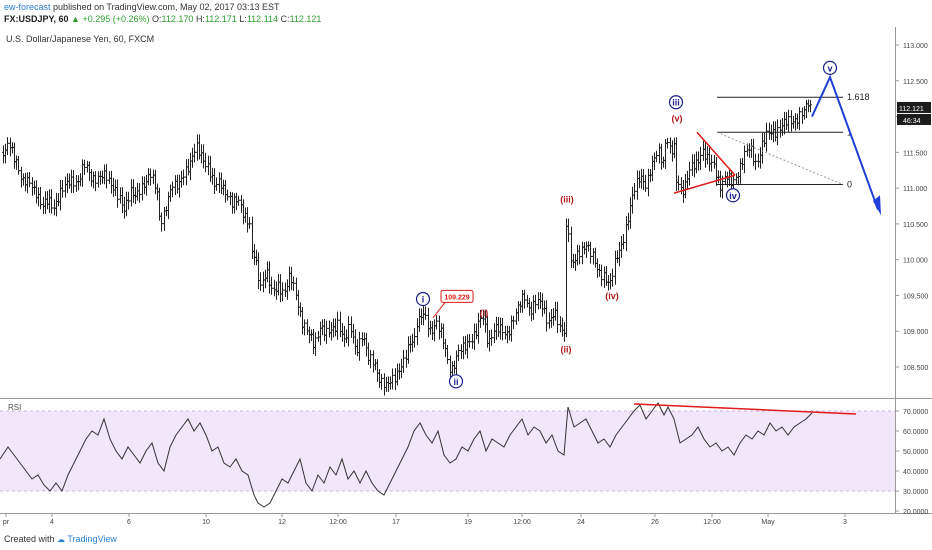  I want to click on fib-level-label: 1.618, so click(858, 97).